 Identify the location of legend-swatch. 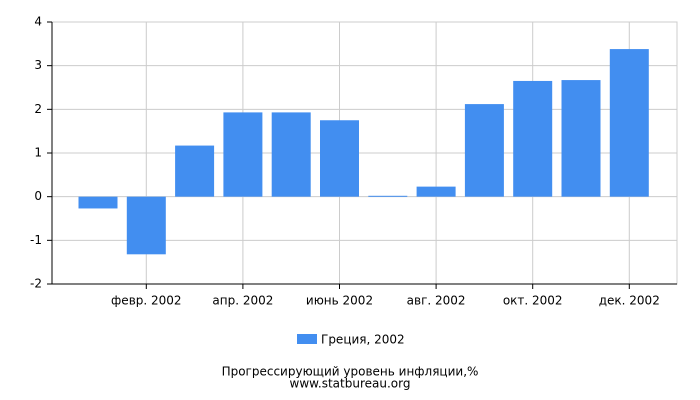
(307, 339).